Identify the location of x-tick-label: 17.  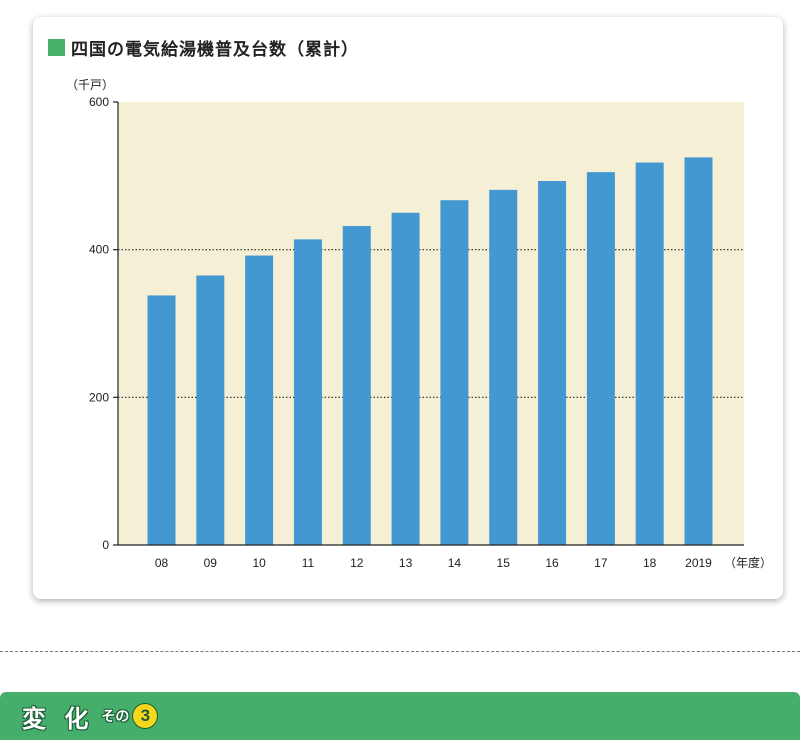
(601, 563).